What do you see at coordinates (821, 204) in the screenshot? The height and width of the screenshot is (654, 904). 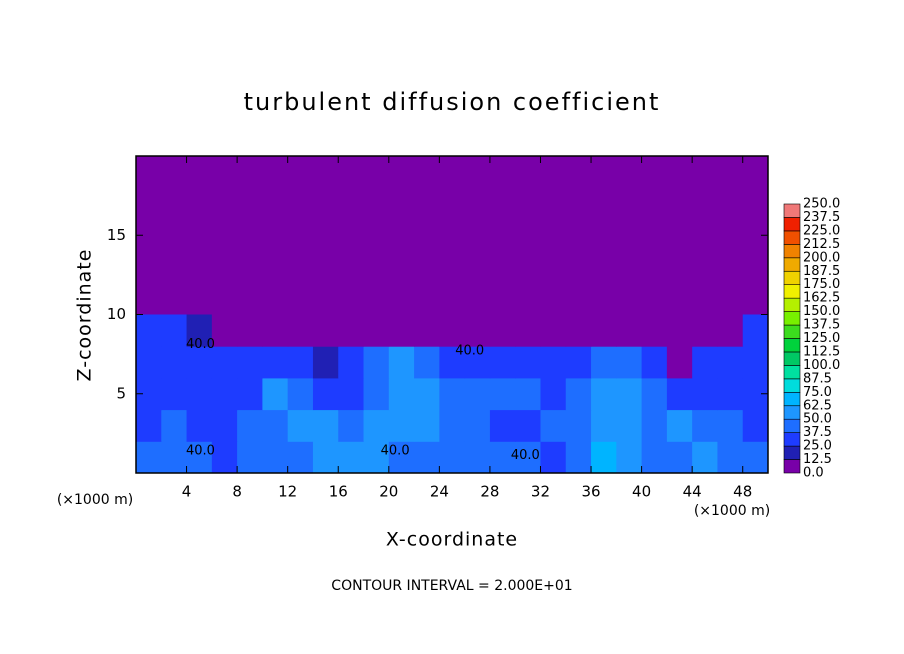 I see `colorbar-label: 250.0` at bounding box center [821, 204].